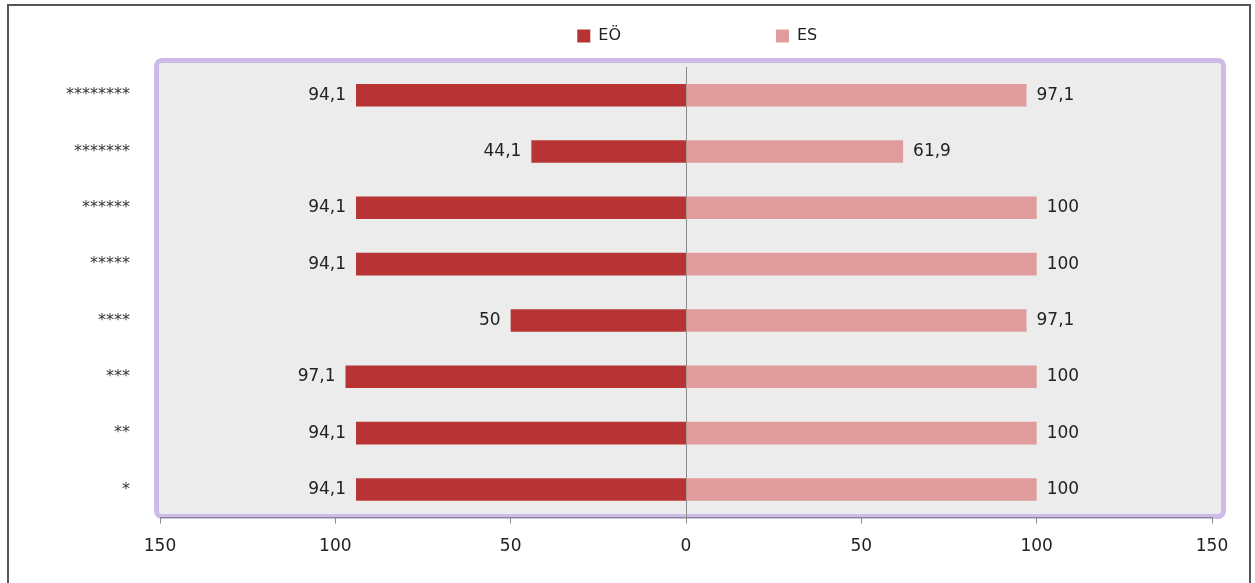 The height and width of the screenshot is (583, 1255). Describe the element at coordinates (490, 318) in the screenshot. I see `data-label: 50` at that location.